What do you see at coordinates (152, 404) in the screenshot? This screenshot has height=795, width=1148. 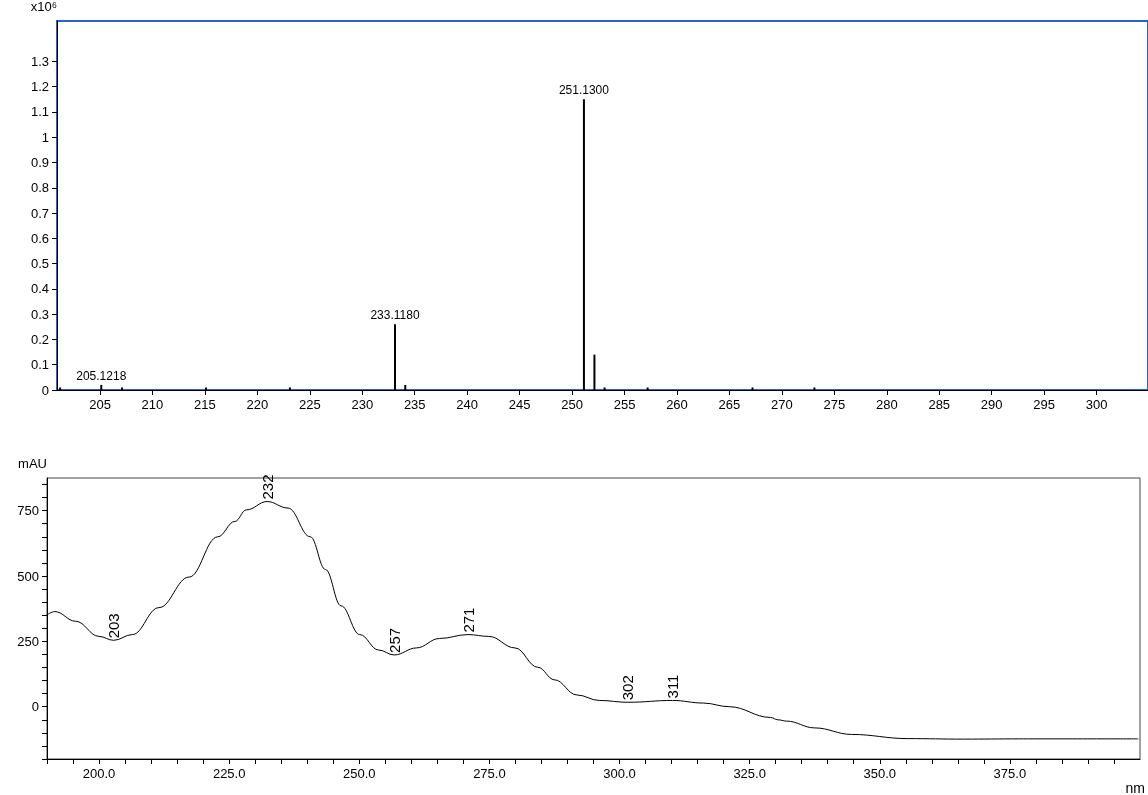 I see `x-tick-label: 210` at bounding box center [152, 404].